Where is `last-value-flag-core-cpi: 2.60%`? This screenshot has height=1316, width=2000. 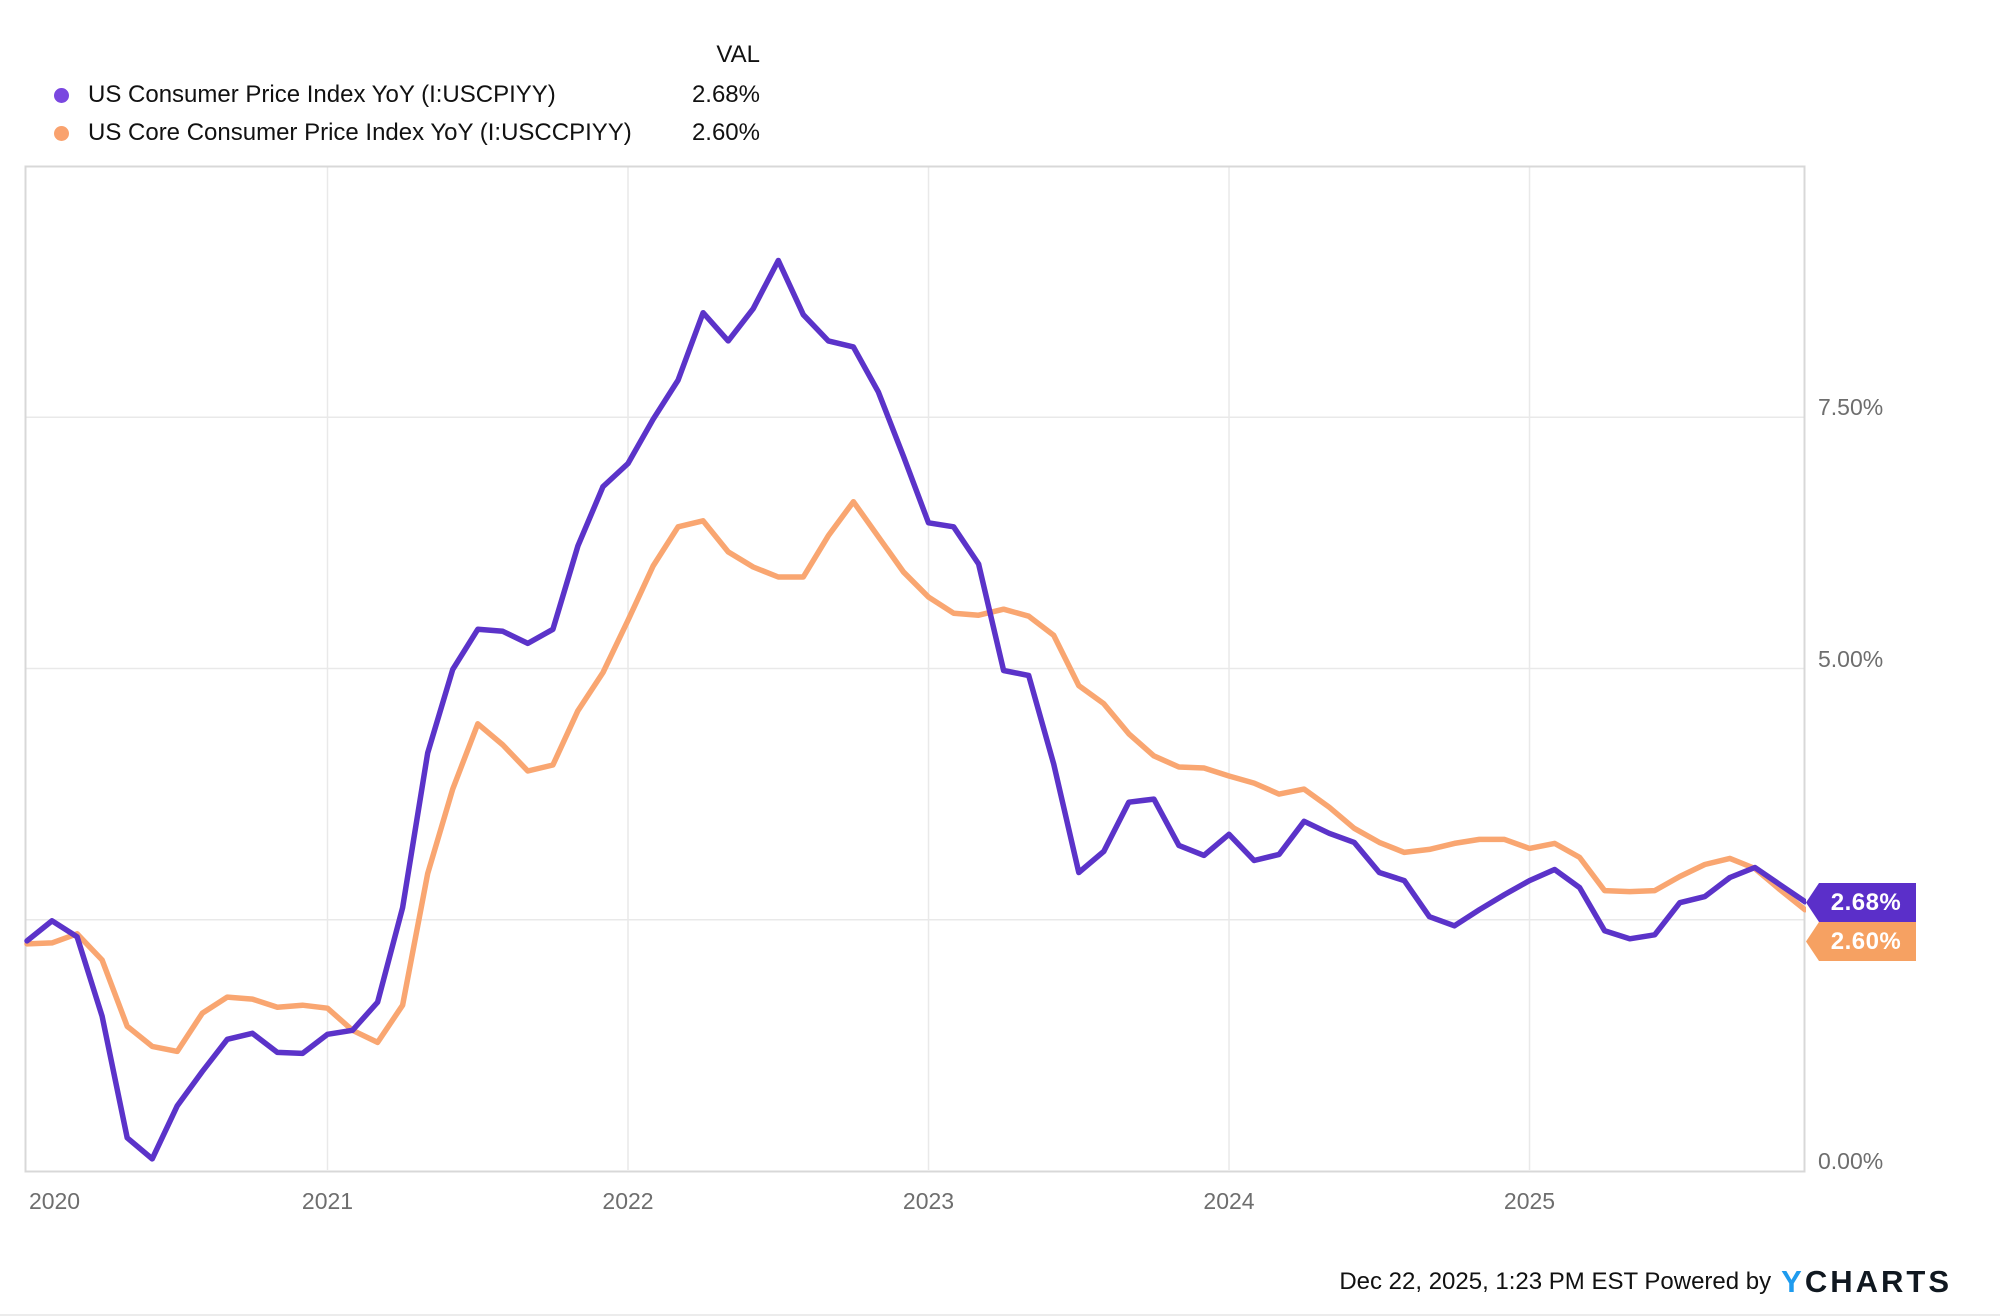 last-value-flag-core-cpi: 2.60% is located at coordinates (1861, 941).